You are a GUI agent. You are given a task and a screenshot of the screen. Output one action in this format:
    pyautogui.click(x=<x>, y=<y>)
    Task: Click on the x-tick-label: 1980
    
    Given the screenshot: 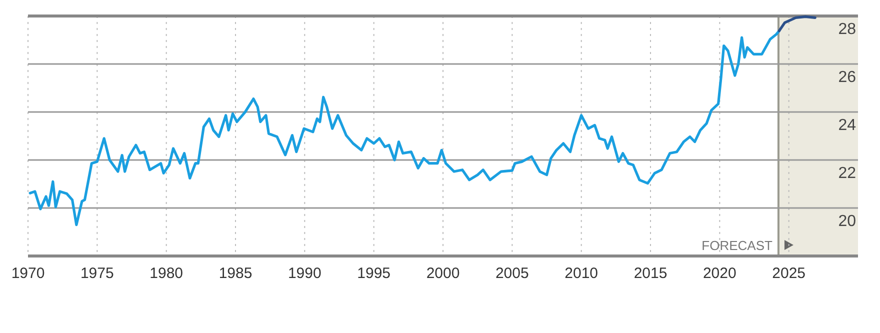 What is the action you would take?
    pyautogui.click(x=167, y=273)
    